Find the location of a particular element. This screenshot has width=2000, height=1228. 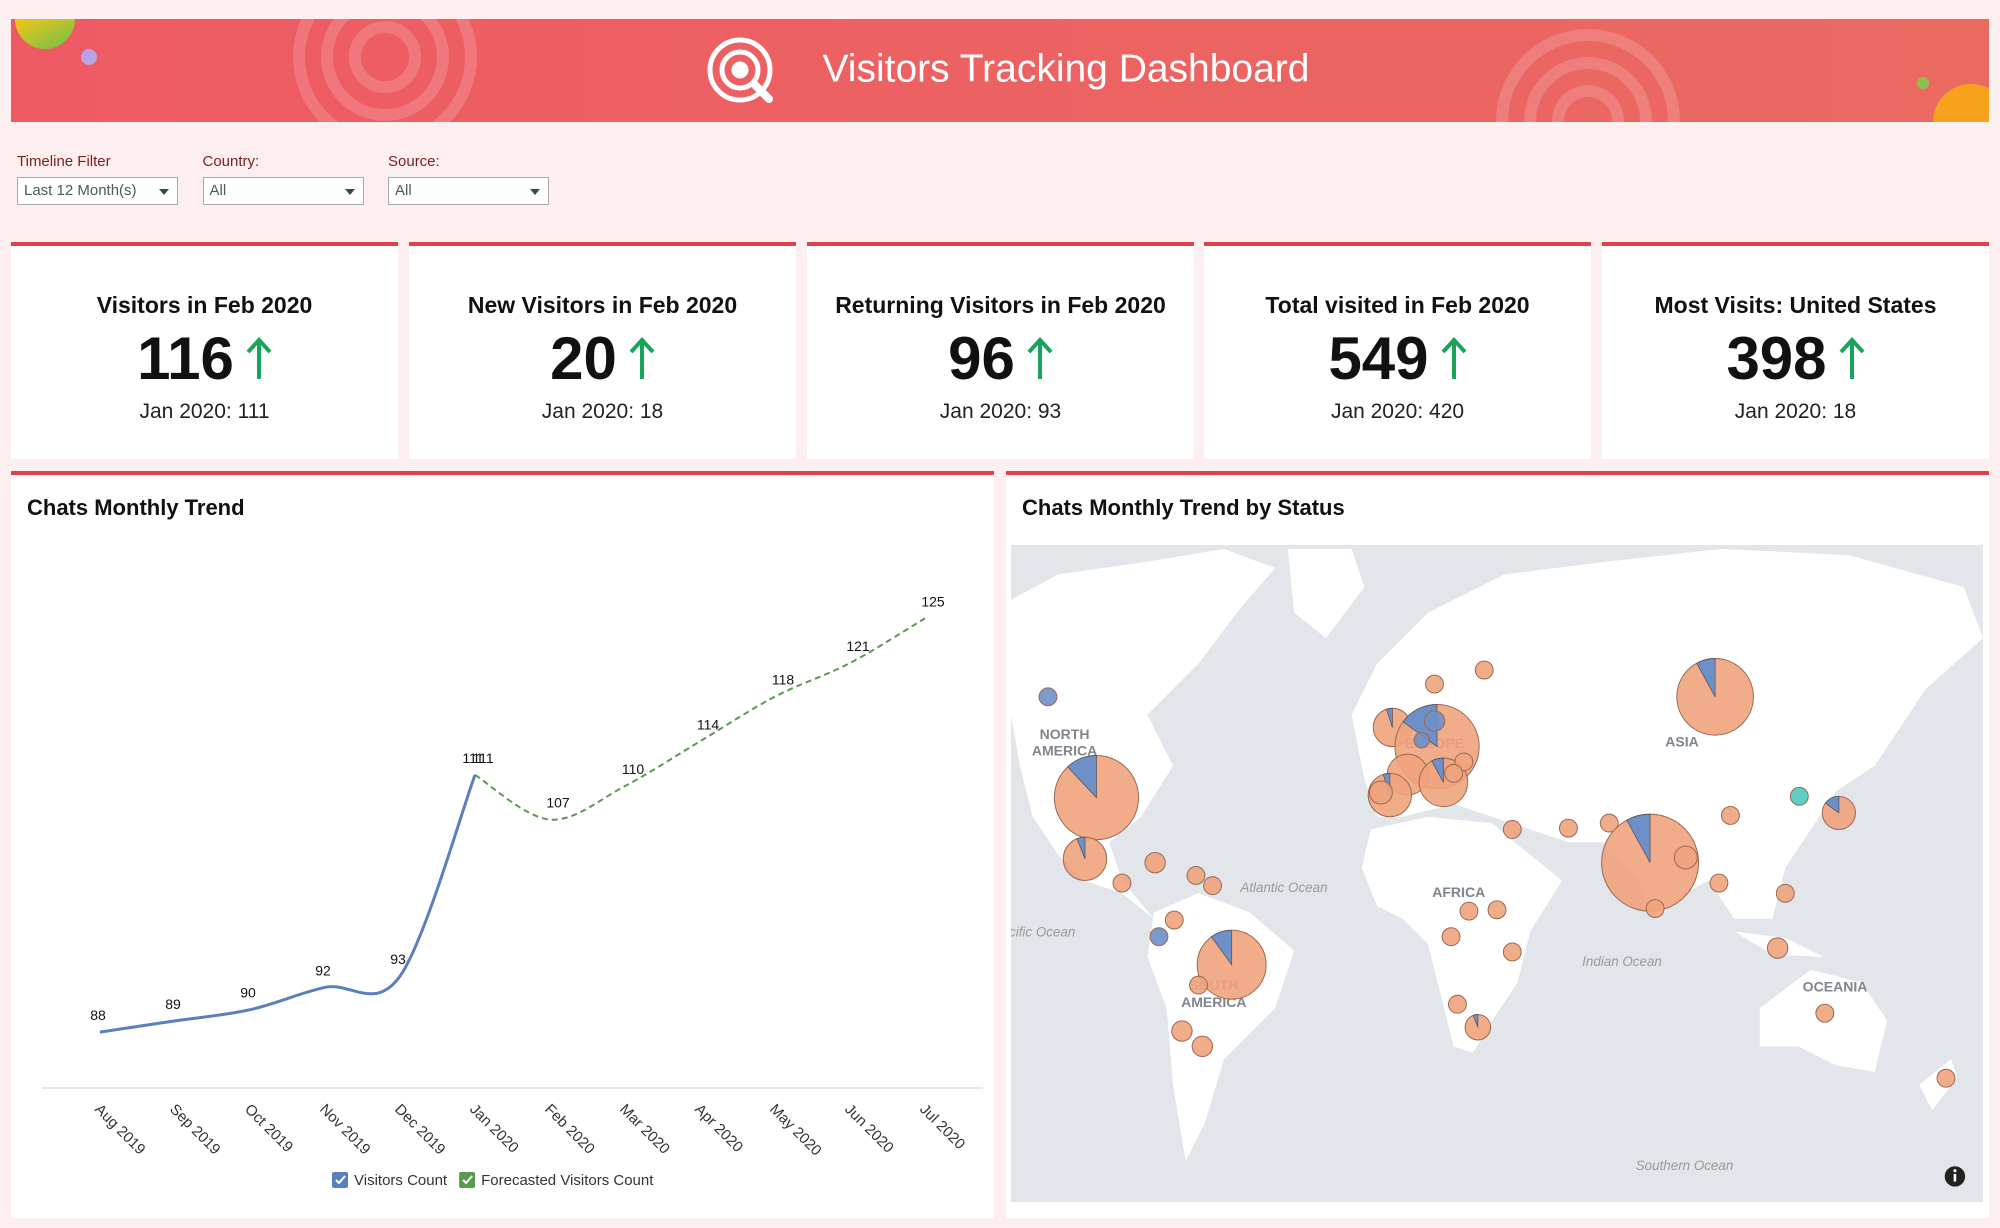

kpi-value: 96 is located at coordinates (981, 358).